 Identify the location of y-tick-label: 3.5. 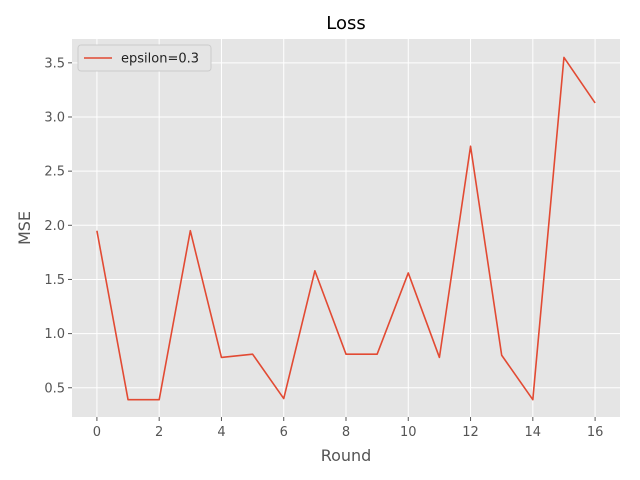
(54, 63).